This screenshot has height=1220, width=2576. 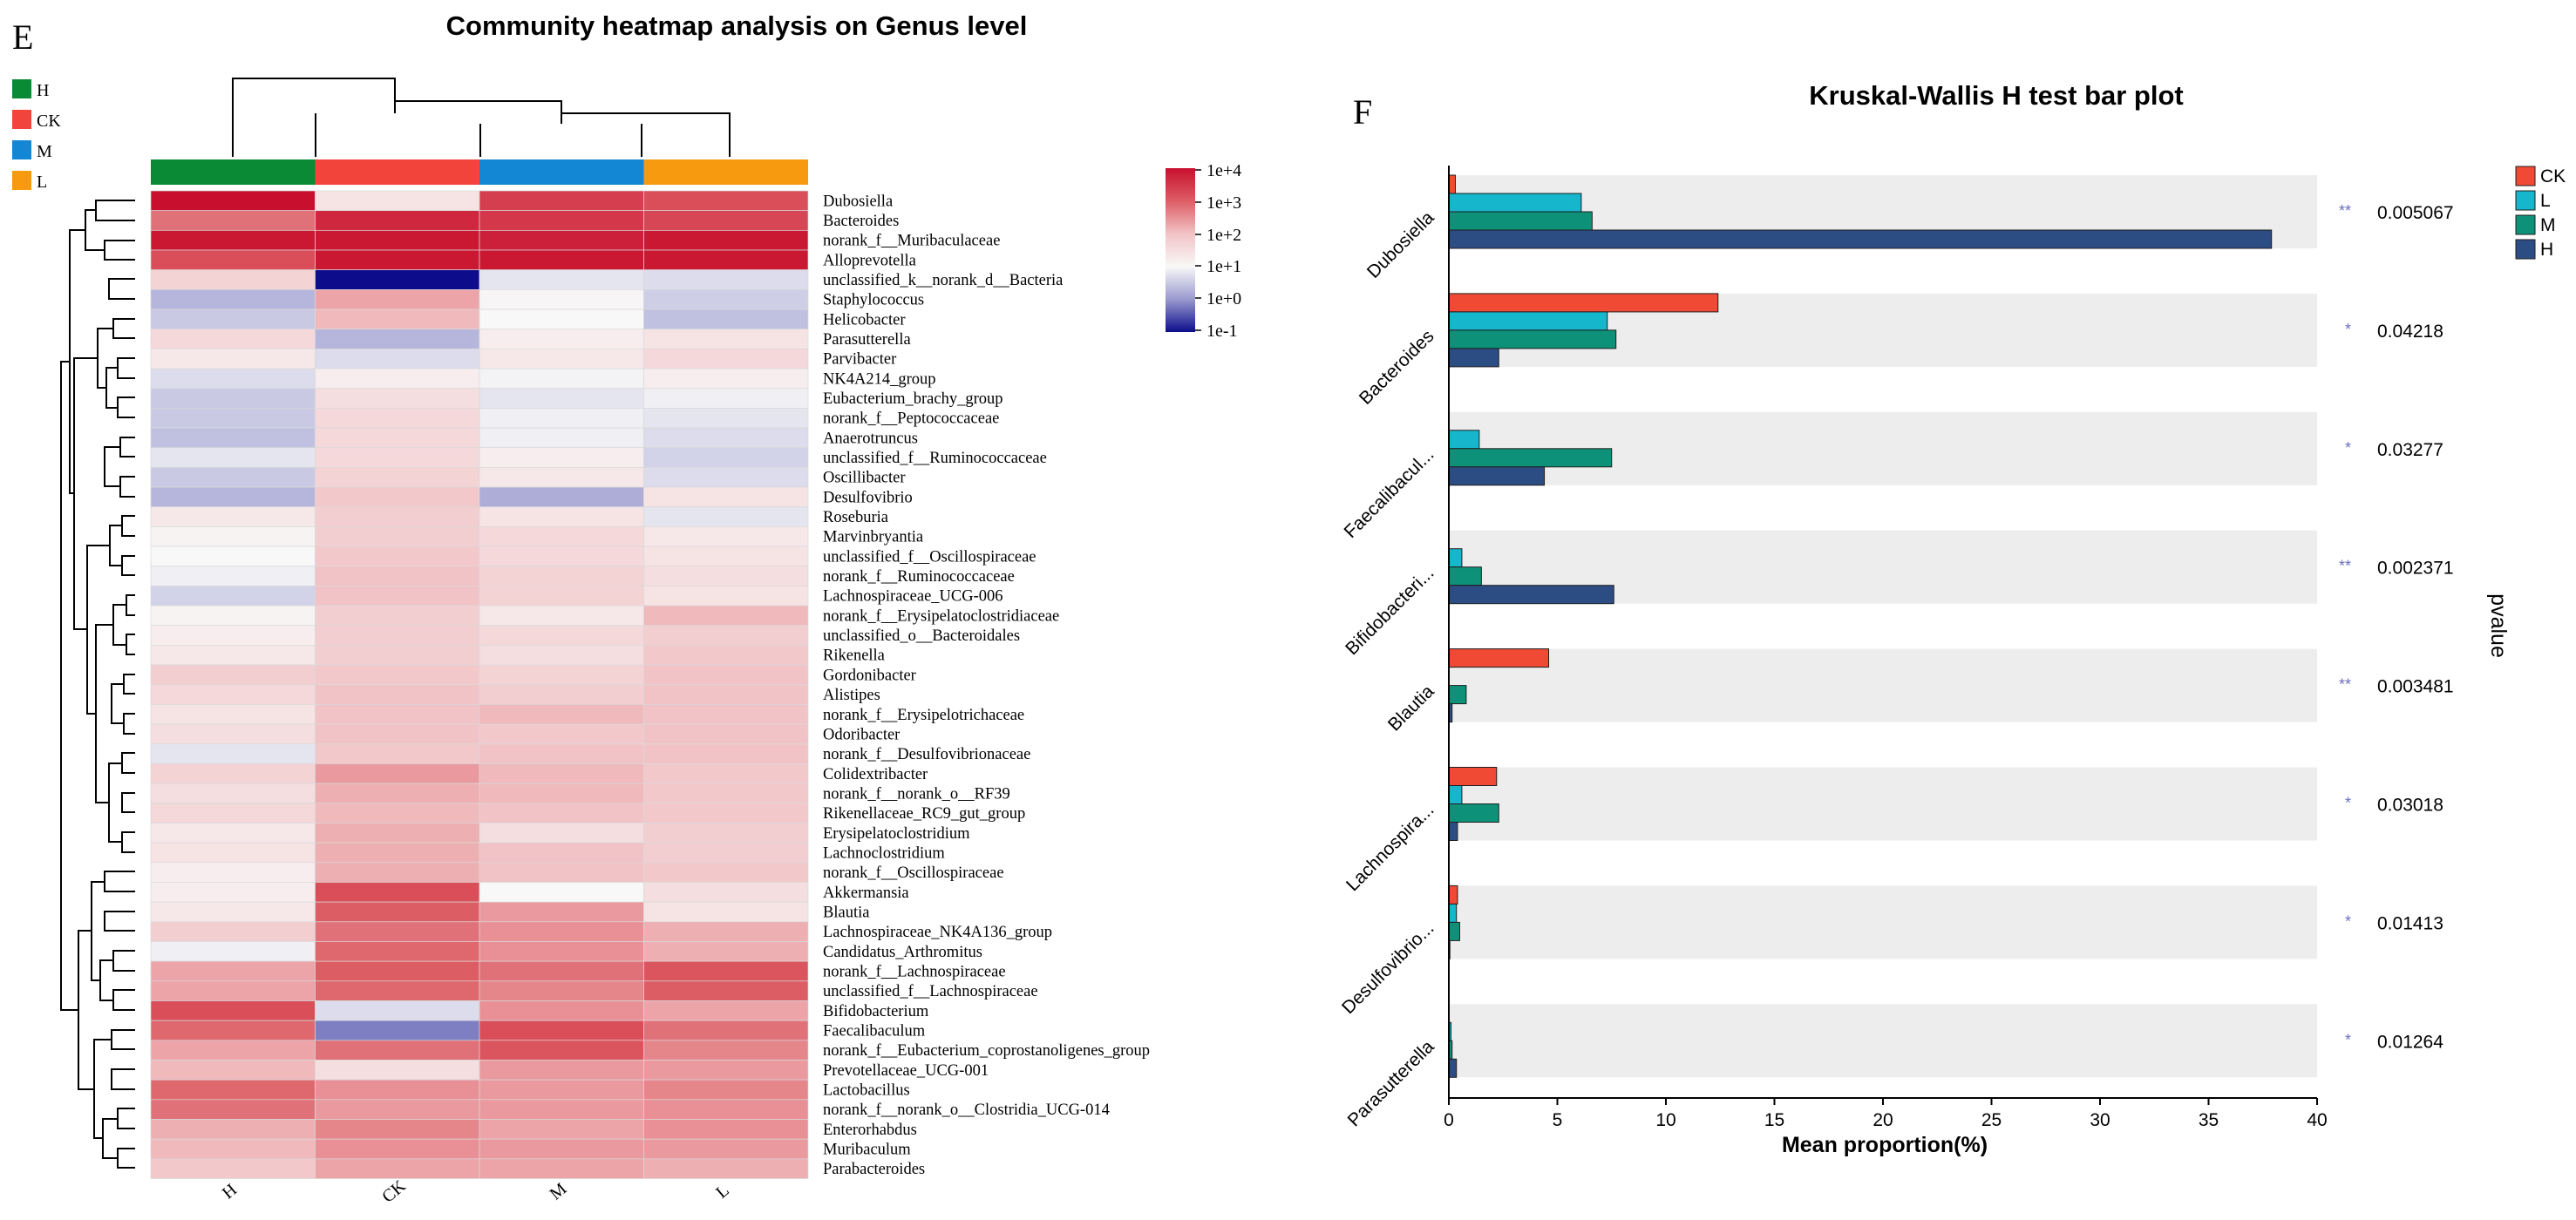 I want to click on x-tick-label: 30, so click(x=2100, y=1120).